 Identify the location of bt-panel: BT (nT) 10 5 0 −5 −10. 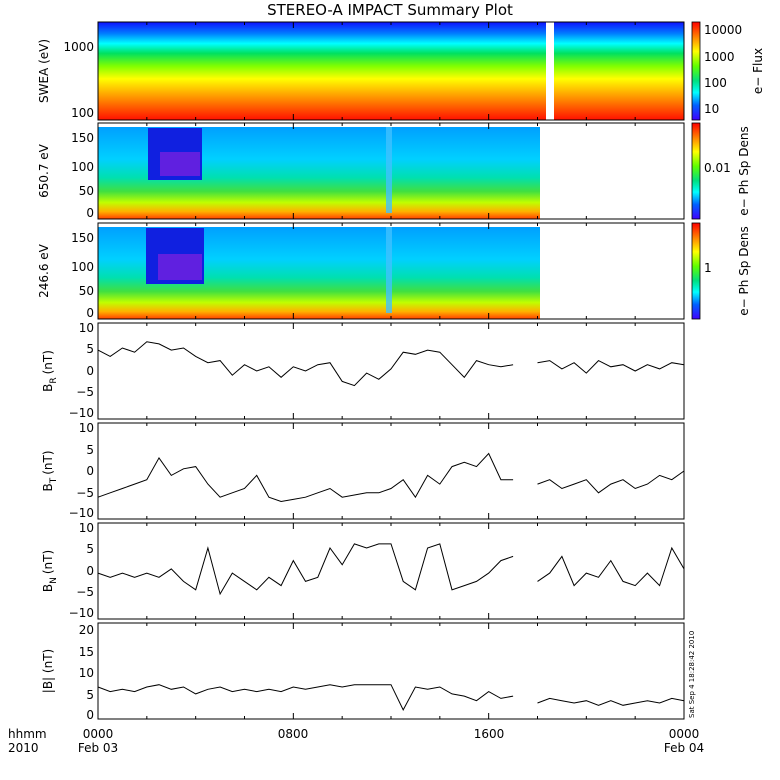
(363, 470).